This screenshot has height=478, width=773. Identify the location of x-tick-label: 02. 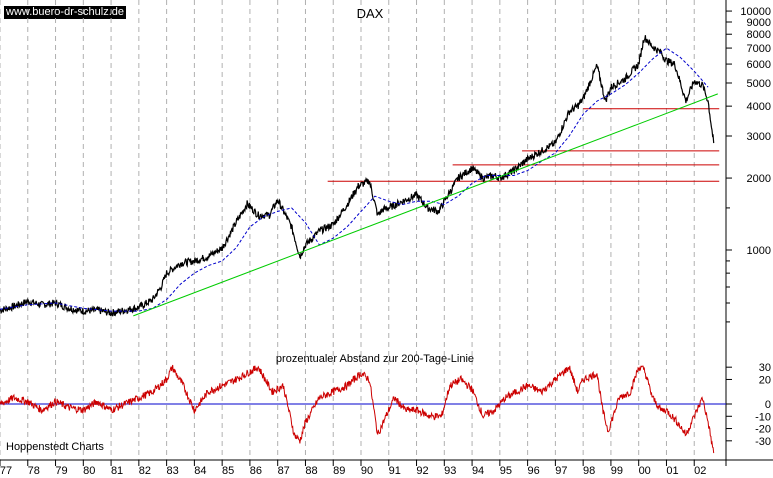
(700, 471).